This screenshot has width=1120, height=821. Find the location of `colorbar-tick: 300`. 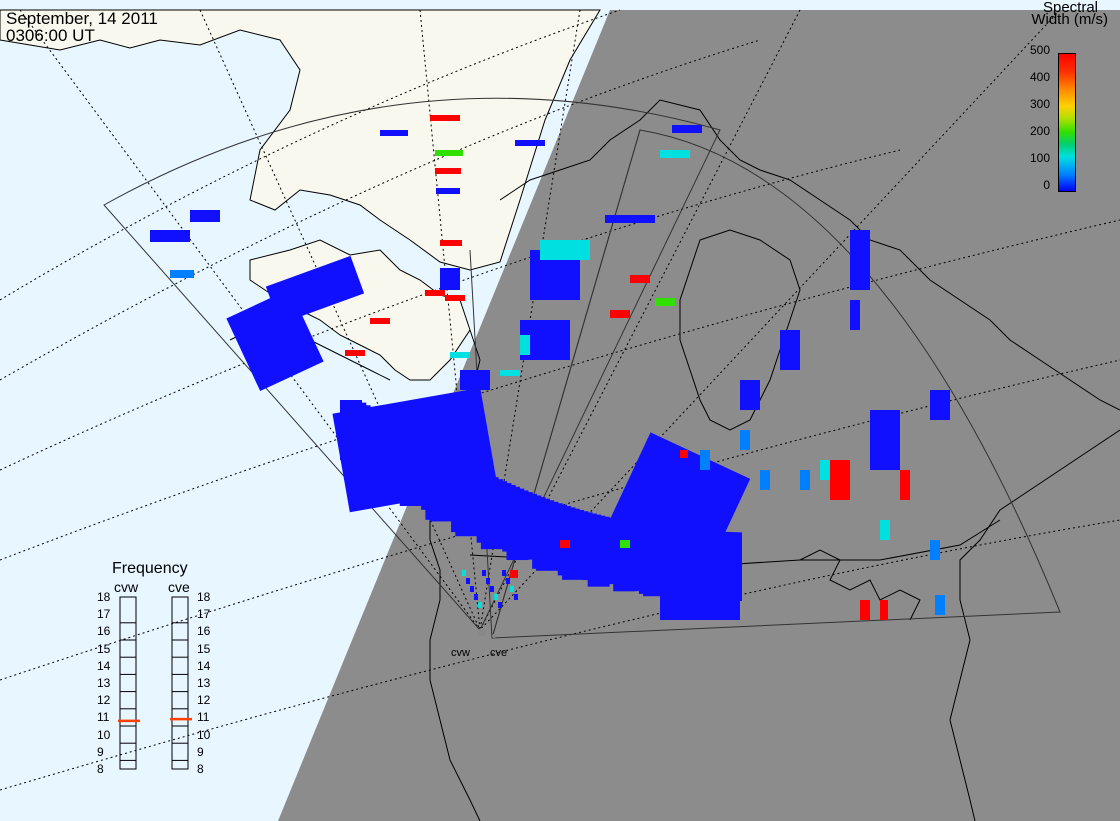

colorbar-tick: 300 is located at coordinates (1039, 104).